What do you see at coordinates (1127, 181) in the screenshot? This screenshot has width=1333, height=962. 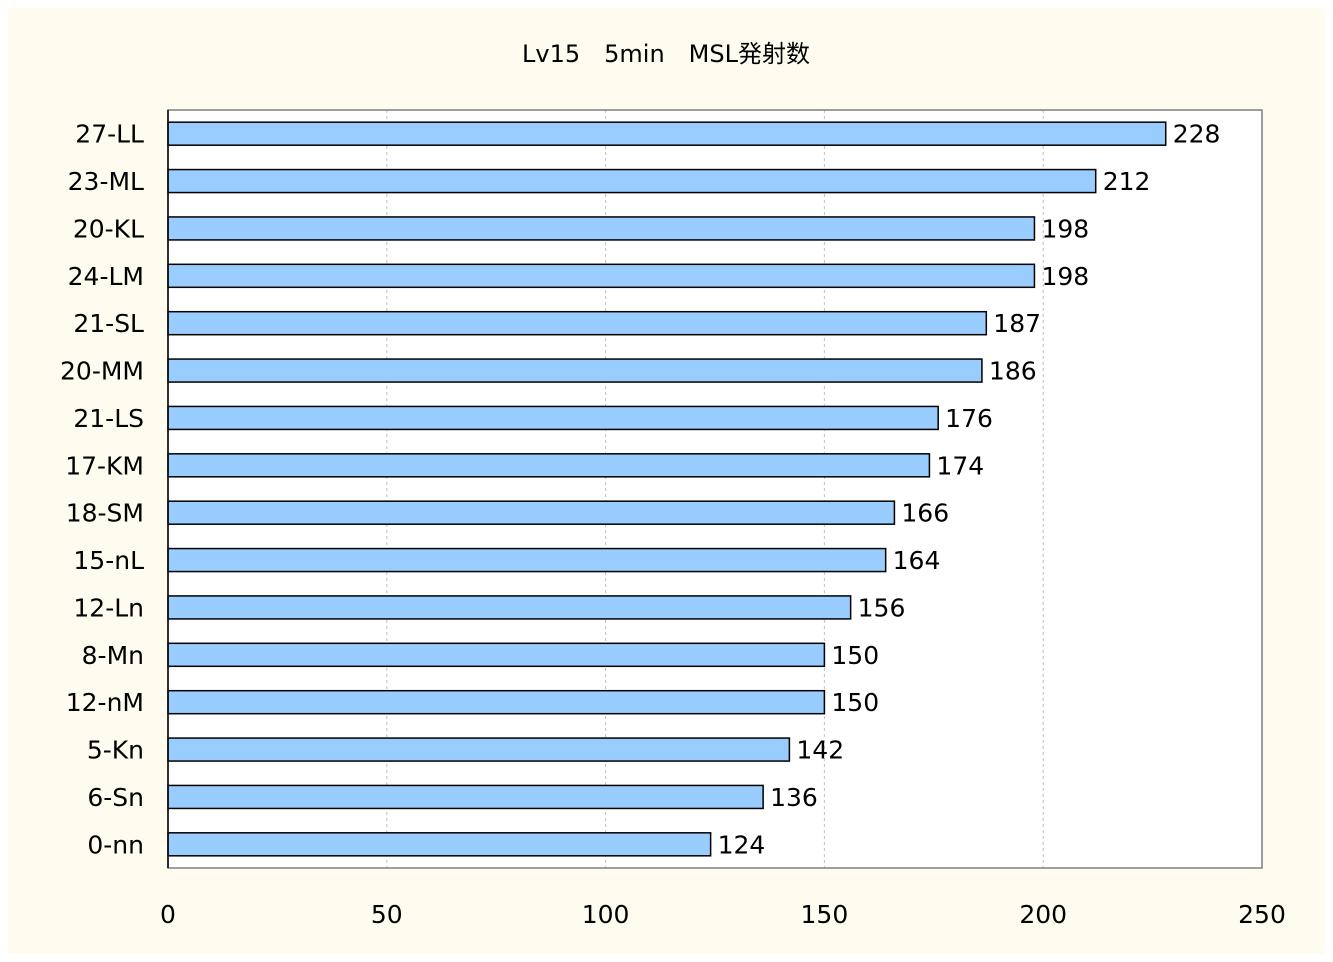 I see `data-label: 212` at bounding box center [1127, 181].